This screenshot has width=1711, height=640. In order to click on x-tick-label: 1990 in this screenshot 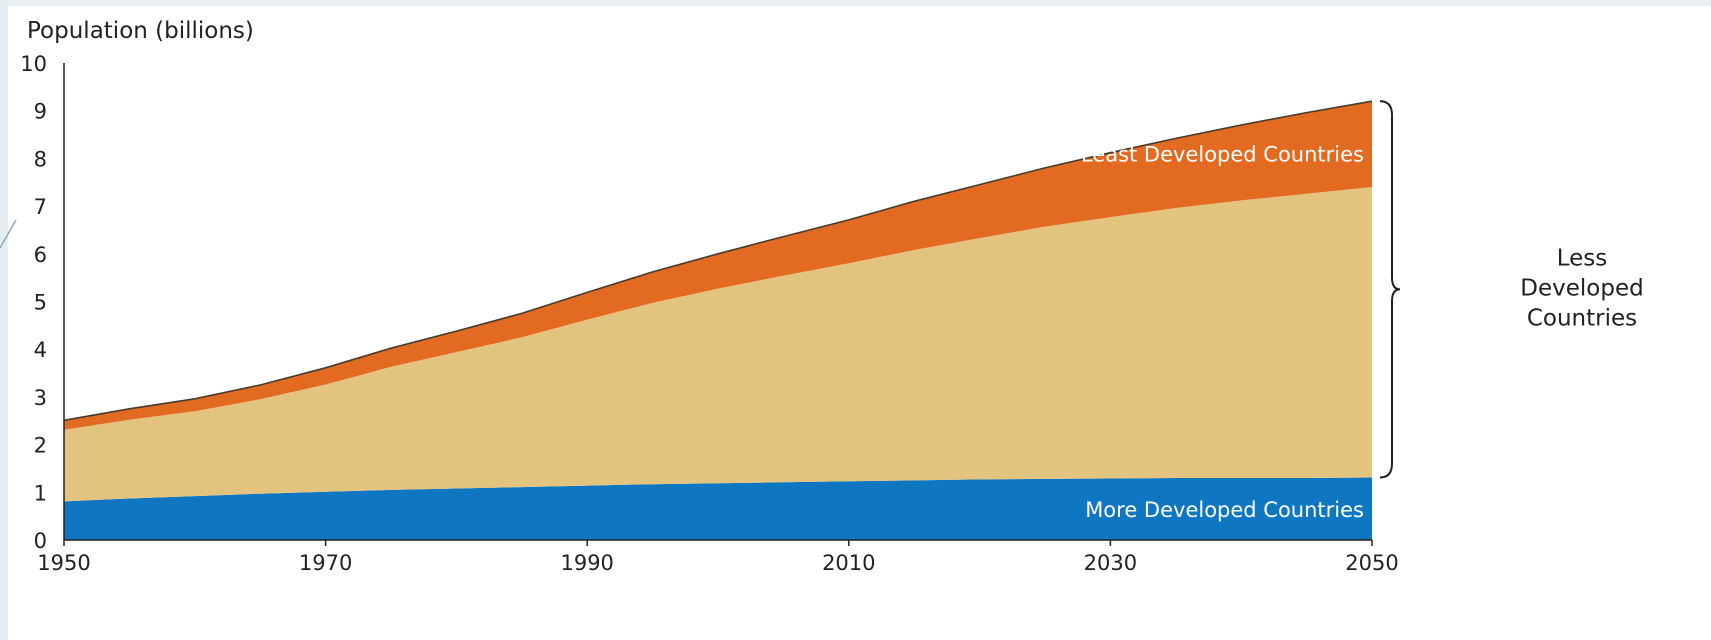, I will do `click(586, 563)`.